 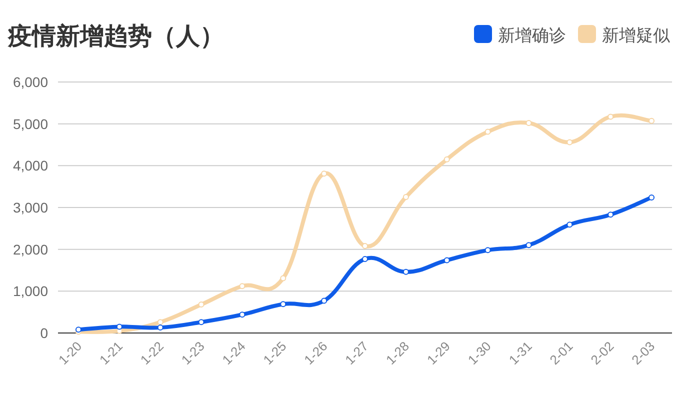 What do you see at coordinates (30, 291) in the screenshot?
I see `y-tick-label: 1,000` at bounding box center [30, 291].